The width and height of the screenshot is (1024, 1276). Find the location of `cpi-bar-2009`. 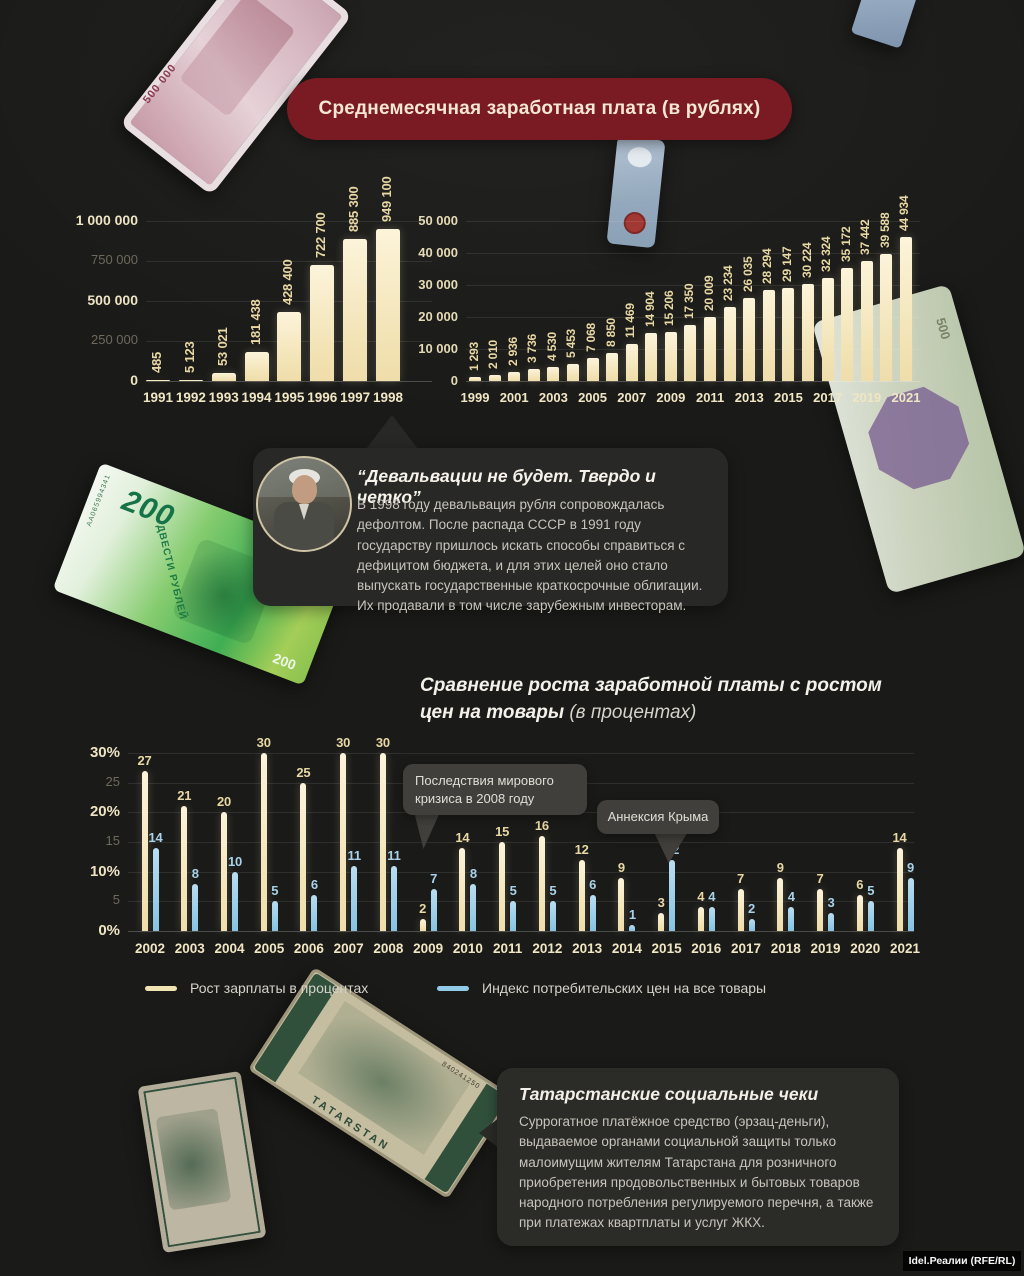

cpi-bar-2009 is located at coordinates (433, 910).